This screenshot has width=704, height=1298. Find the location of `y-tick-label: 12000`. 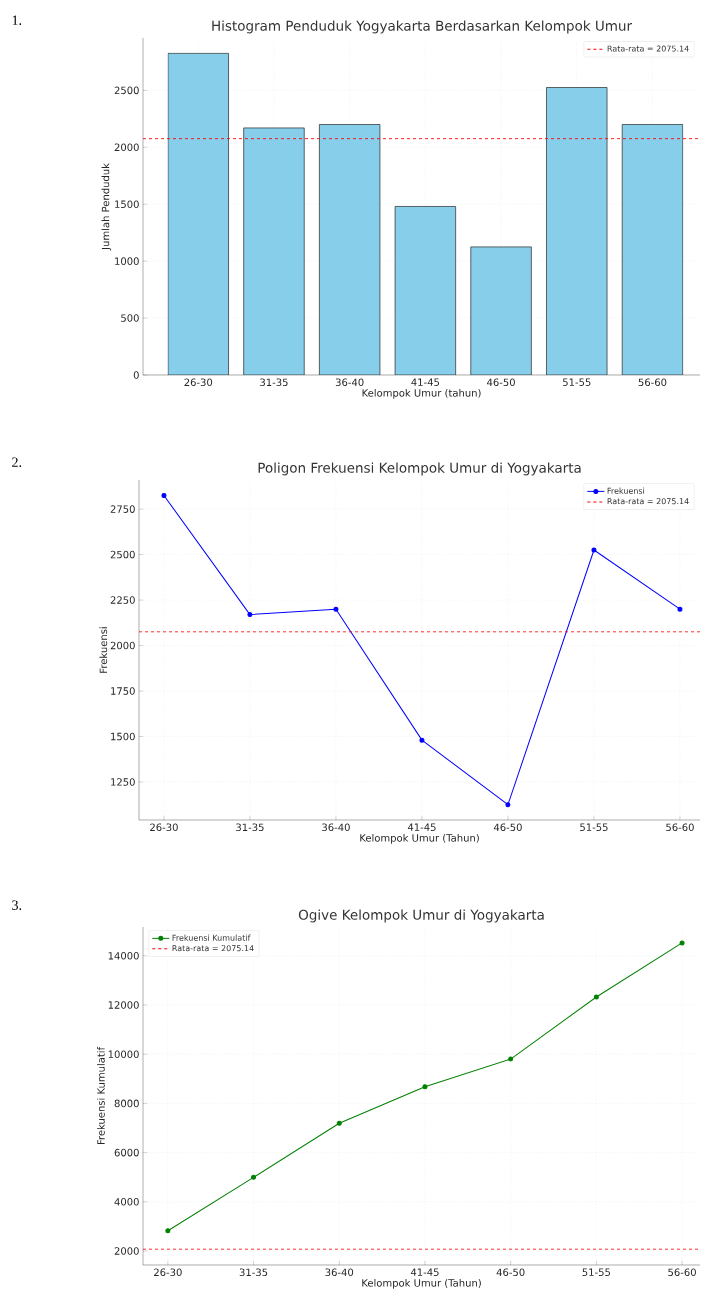

y-tick-label: 12000 is located at coordinates (123, 1005).